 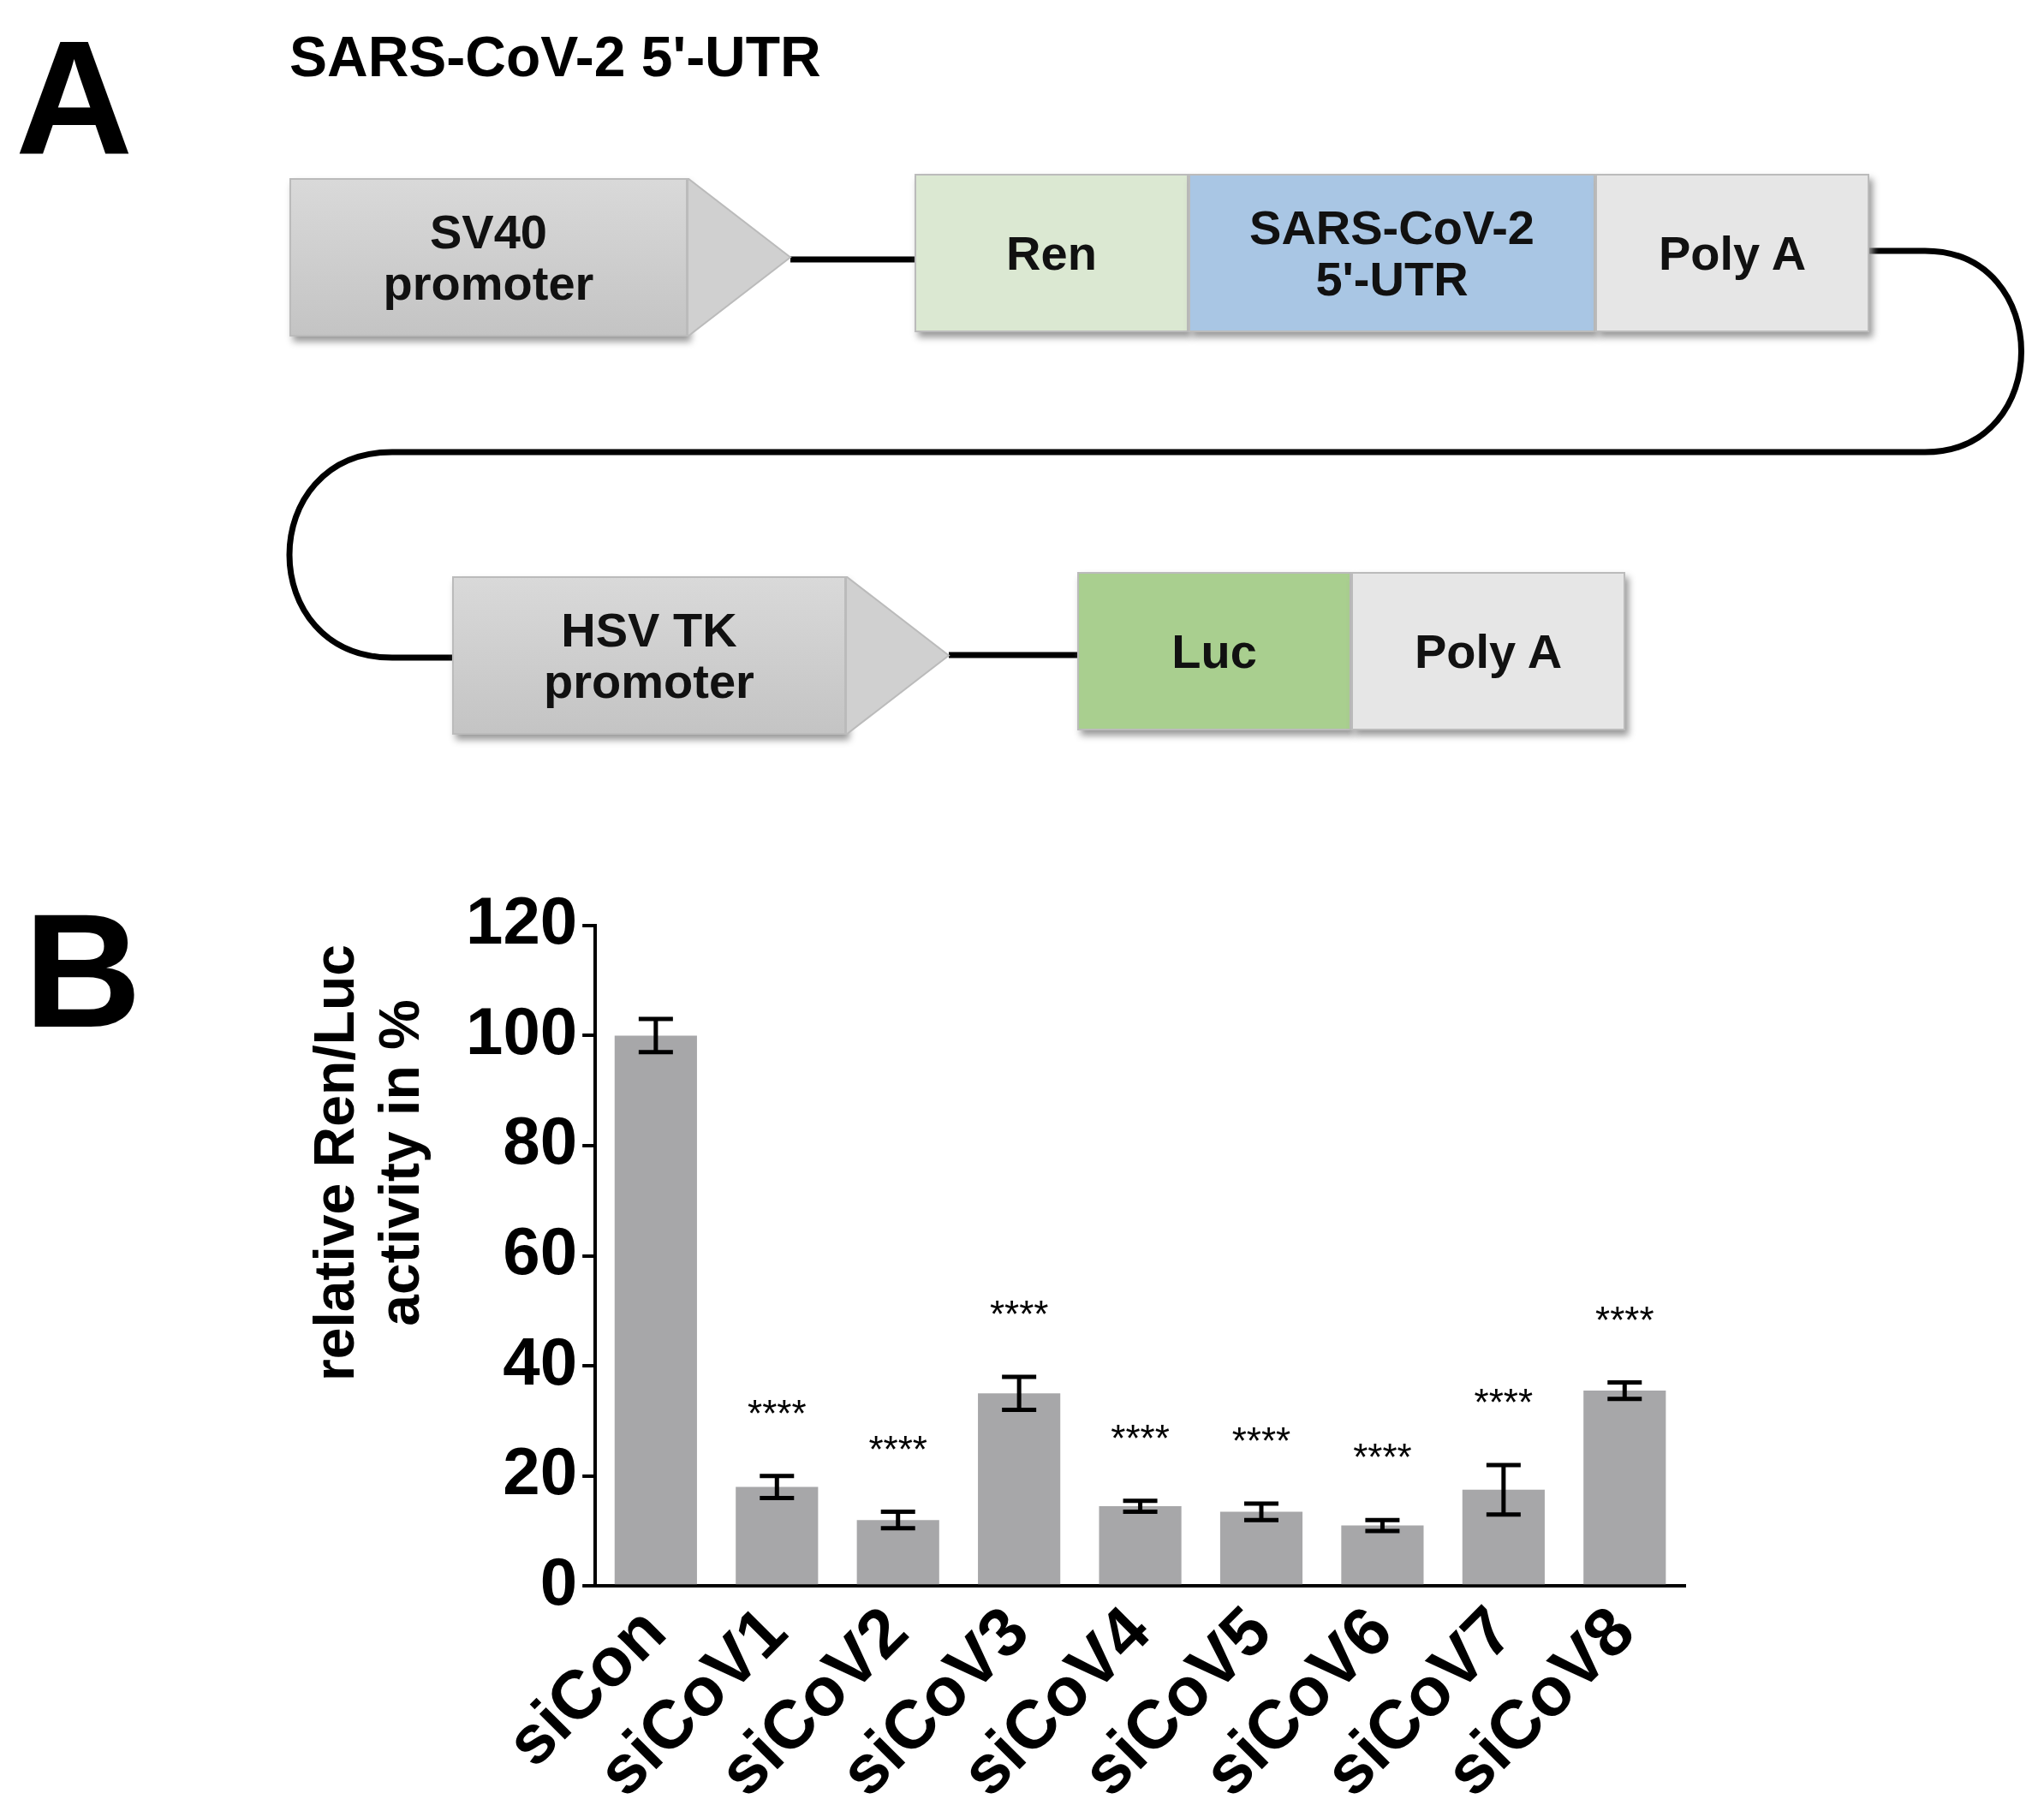 I want to click on construct-block: HSV TK promoter, so click(x=649, y=655).